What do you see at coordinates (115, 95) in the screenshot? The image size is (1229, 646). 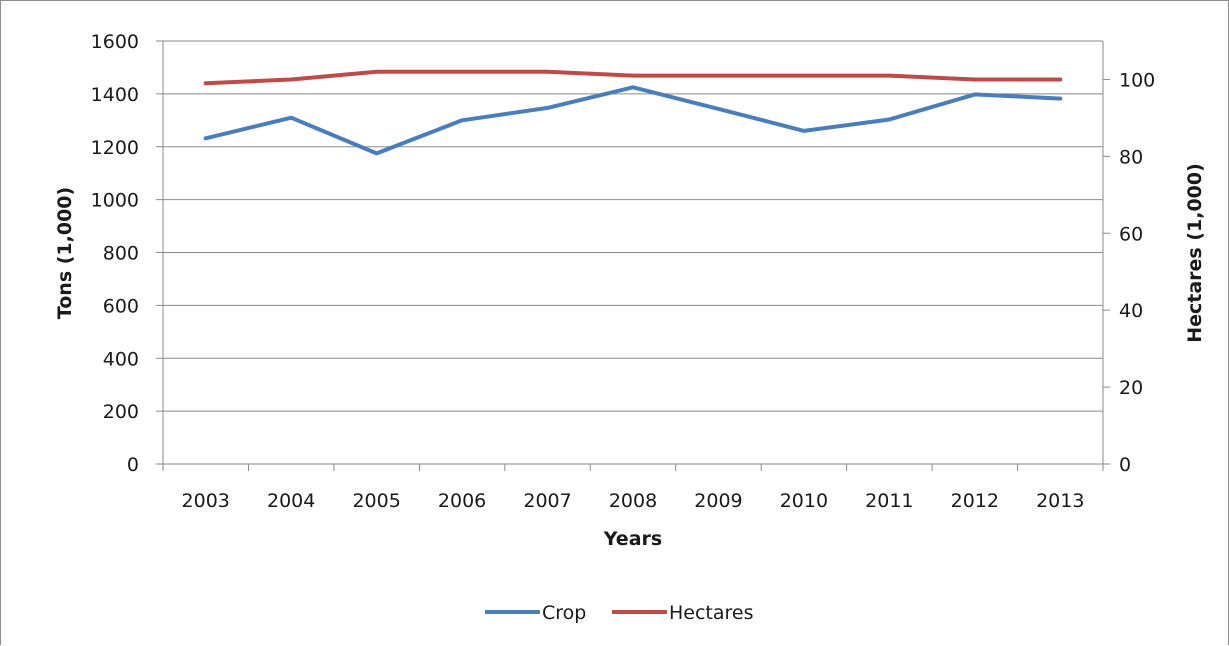 I see `y-left-tick-label: 1400` at bounding box center [115, 95].